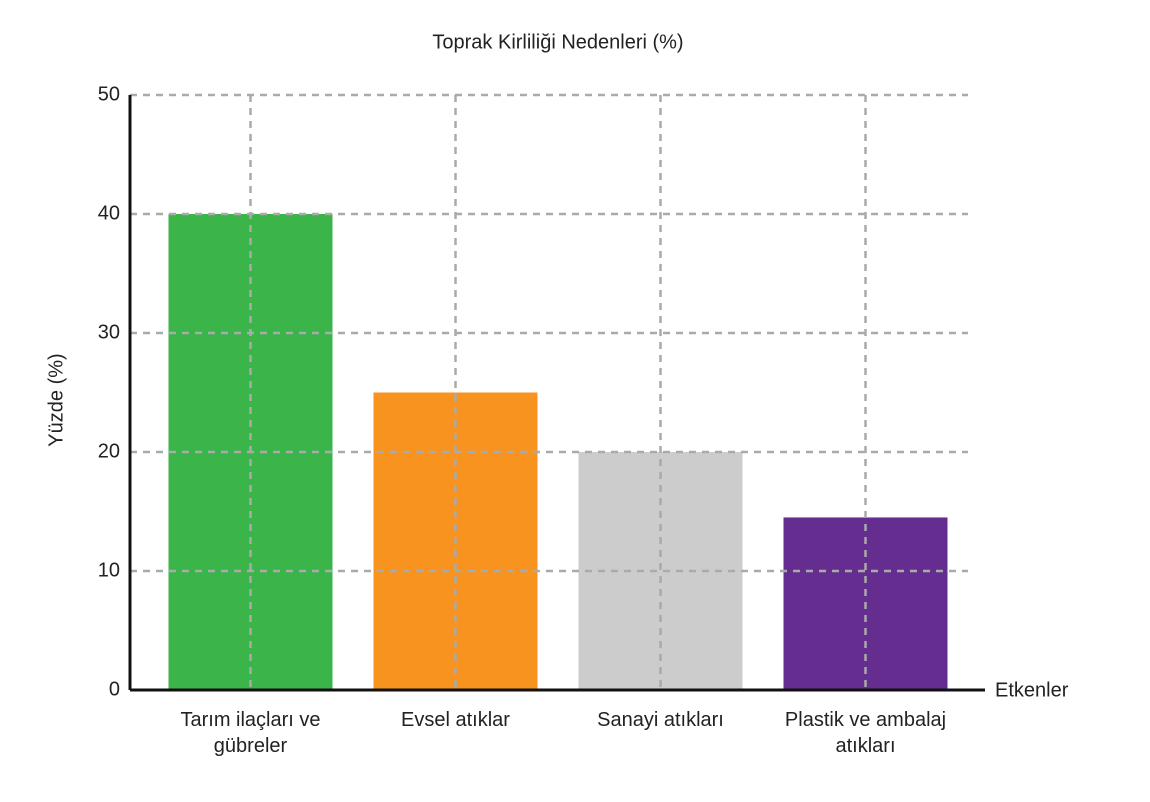 This screenshot has width=1150, height=802. What do you see at coordinates (865, 733) in the screenshot?
I see `x-tick-label: Plastik ve ambalaj atıkları` at bounding box center [865, 733].